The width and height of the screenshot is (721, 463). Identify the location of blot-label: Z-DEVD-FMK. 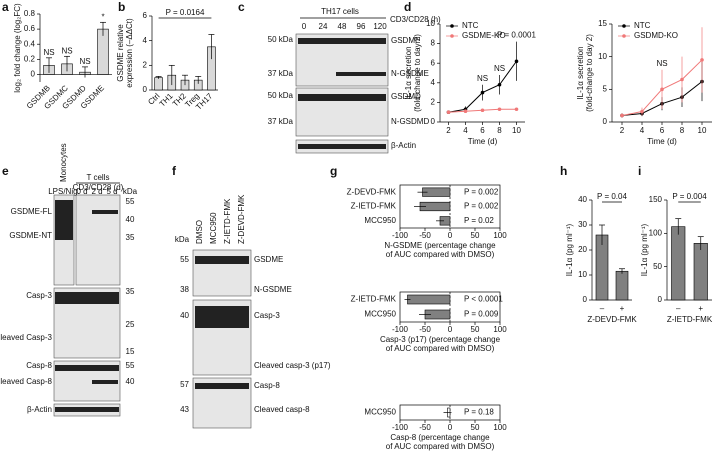
(241, 219).